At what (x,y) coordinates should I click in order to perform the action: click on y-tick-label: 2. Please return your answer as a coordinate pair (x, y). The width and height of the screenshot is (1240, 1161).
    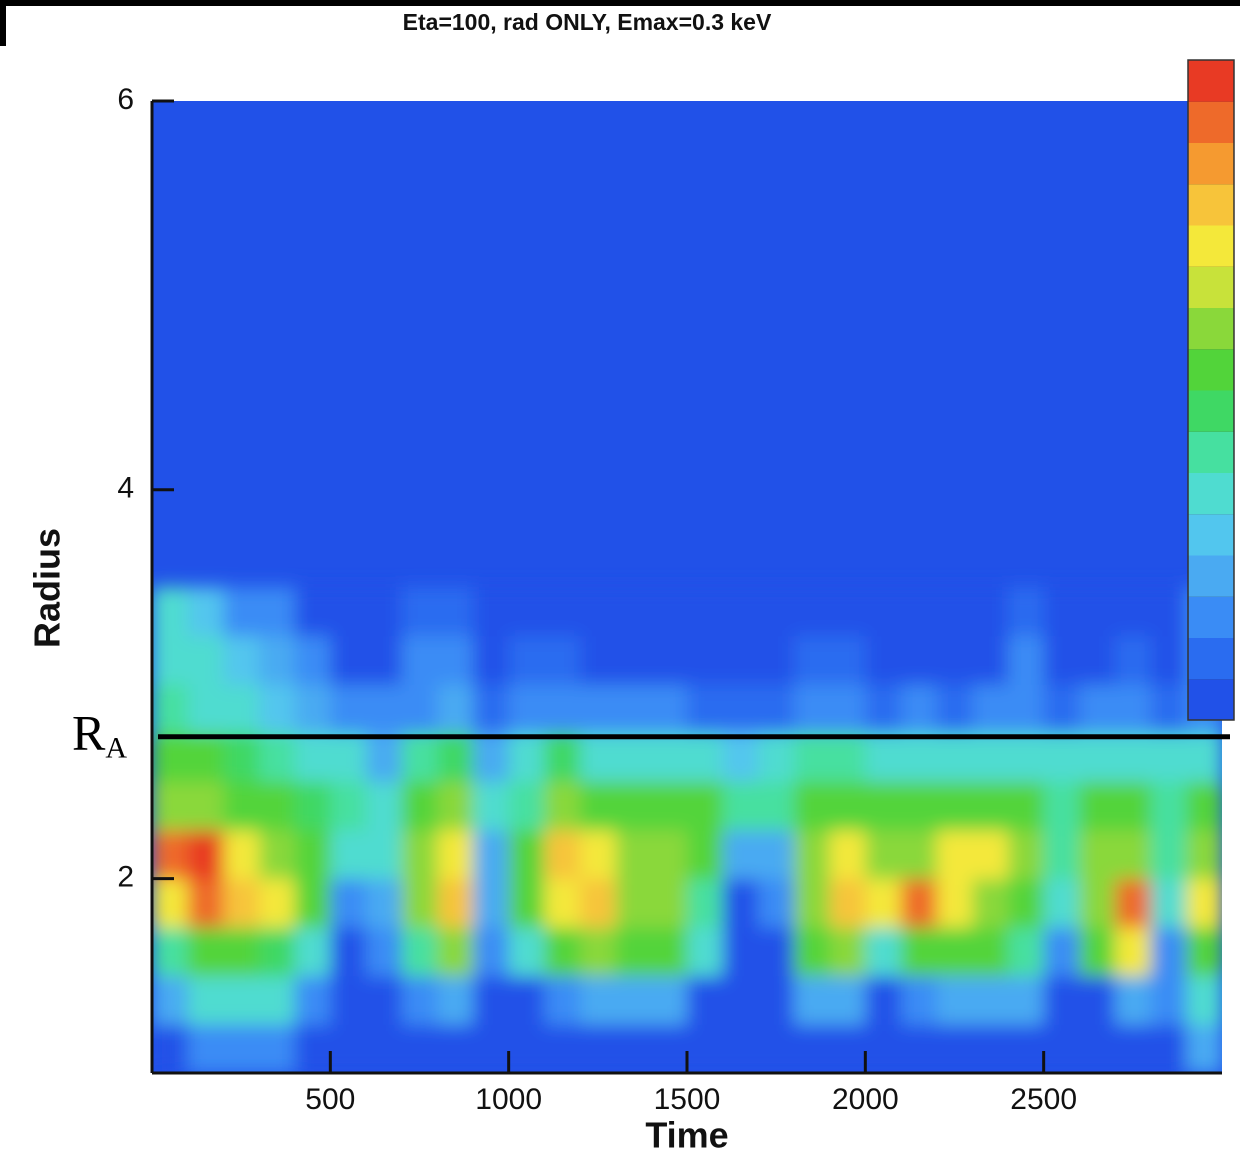
    Looking at the image, I should click on (125, 877).